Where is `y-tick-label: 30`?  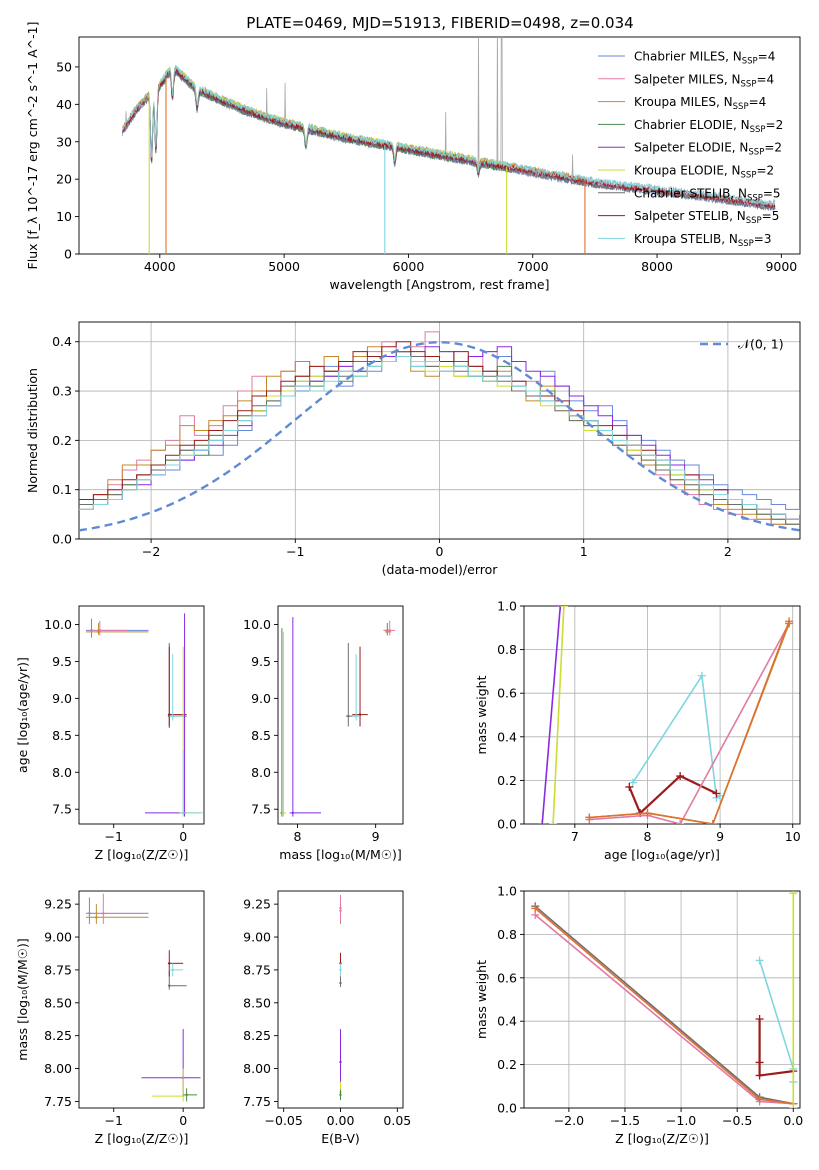 y-tick-label: 30 is located at coordinates (64, 141).